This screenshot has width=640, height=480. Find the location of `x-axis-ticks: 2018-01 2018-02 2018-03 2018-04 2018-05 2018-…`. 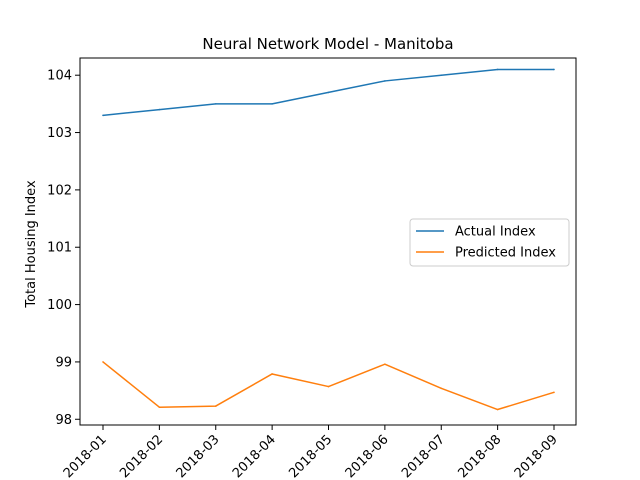

x-axis-ticks: 2018-01 2018-02 2018-03 2018-04 2018-05 2018-… is located at coordinates (311, 452).